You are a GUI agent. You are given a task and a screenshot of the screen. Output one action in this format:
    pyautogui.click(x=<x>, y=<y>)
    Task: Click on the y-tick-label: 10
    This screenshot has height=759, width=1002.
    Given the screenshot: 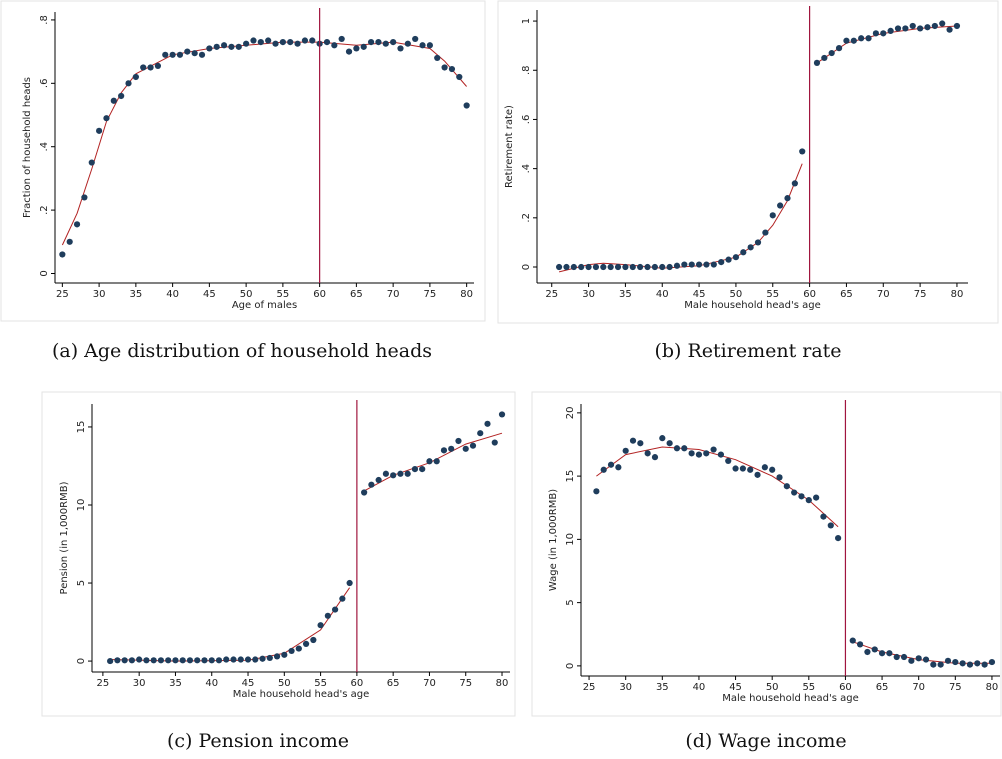 What is the action you would take?
    pyautogui.click(x=570, y=539)
    